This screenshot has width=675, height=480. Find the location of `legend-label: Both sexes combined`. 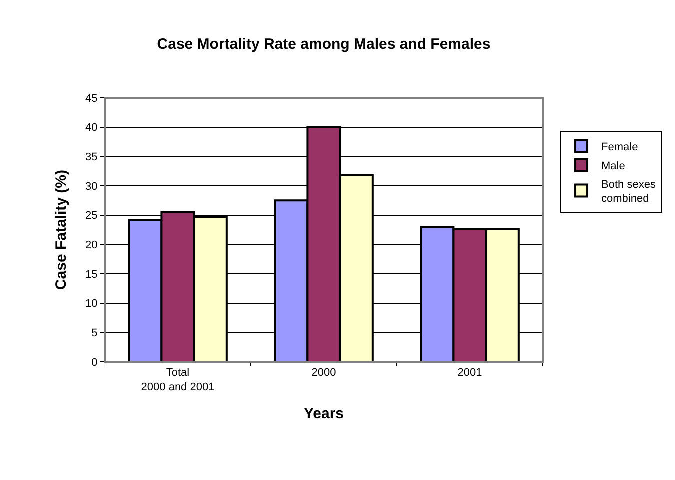

legend-label: Both sexes combined is located at coordinates (629, 192).